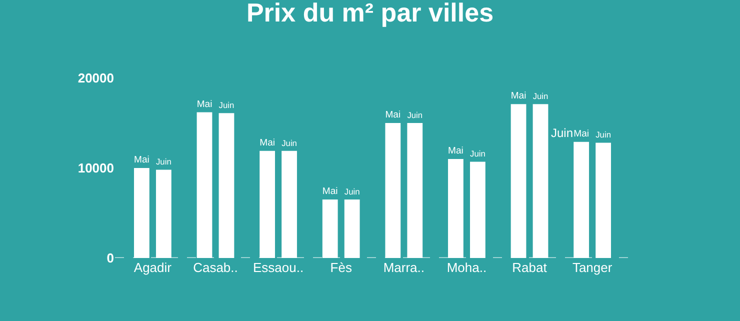 The width and height of the screenshot is (740, 321). Describe the element at coordinates (96, 168) in the screenshot. I see `y-tick-label: 10000` at that location.